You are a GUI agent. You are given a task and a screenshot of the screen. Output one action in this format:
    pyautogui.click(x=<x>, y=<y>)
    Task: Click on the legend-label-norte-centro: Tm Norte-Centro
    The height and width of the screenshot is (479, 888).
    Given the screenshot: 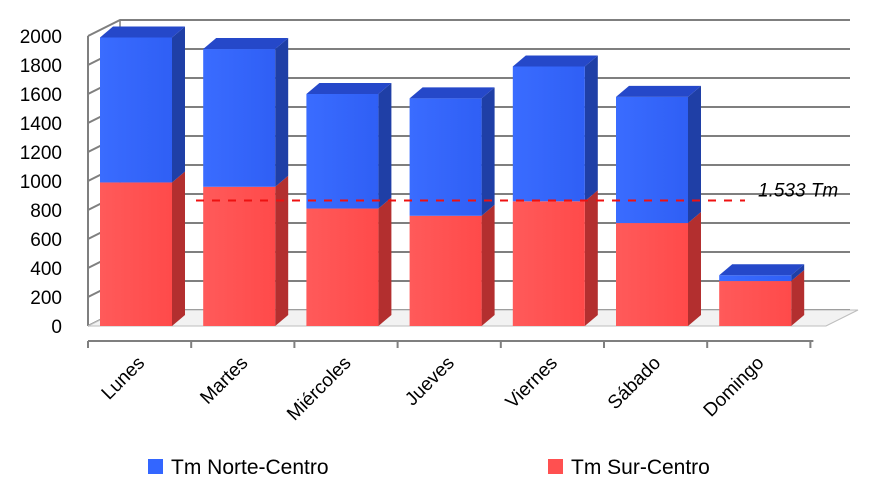 What is the action you would take?
    pyautogui.click(x=250, y=467)
    